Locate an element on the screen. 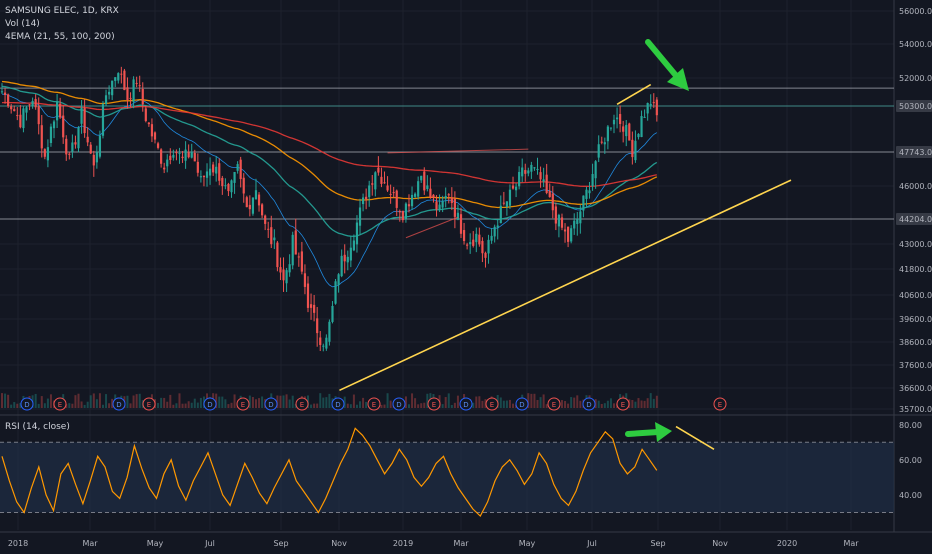 The width and height of the screenshot is (932, 554). breakout-resistance-line is located at coordinates (458, 151).